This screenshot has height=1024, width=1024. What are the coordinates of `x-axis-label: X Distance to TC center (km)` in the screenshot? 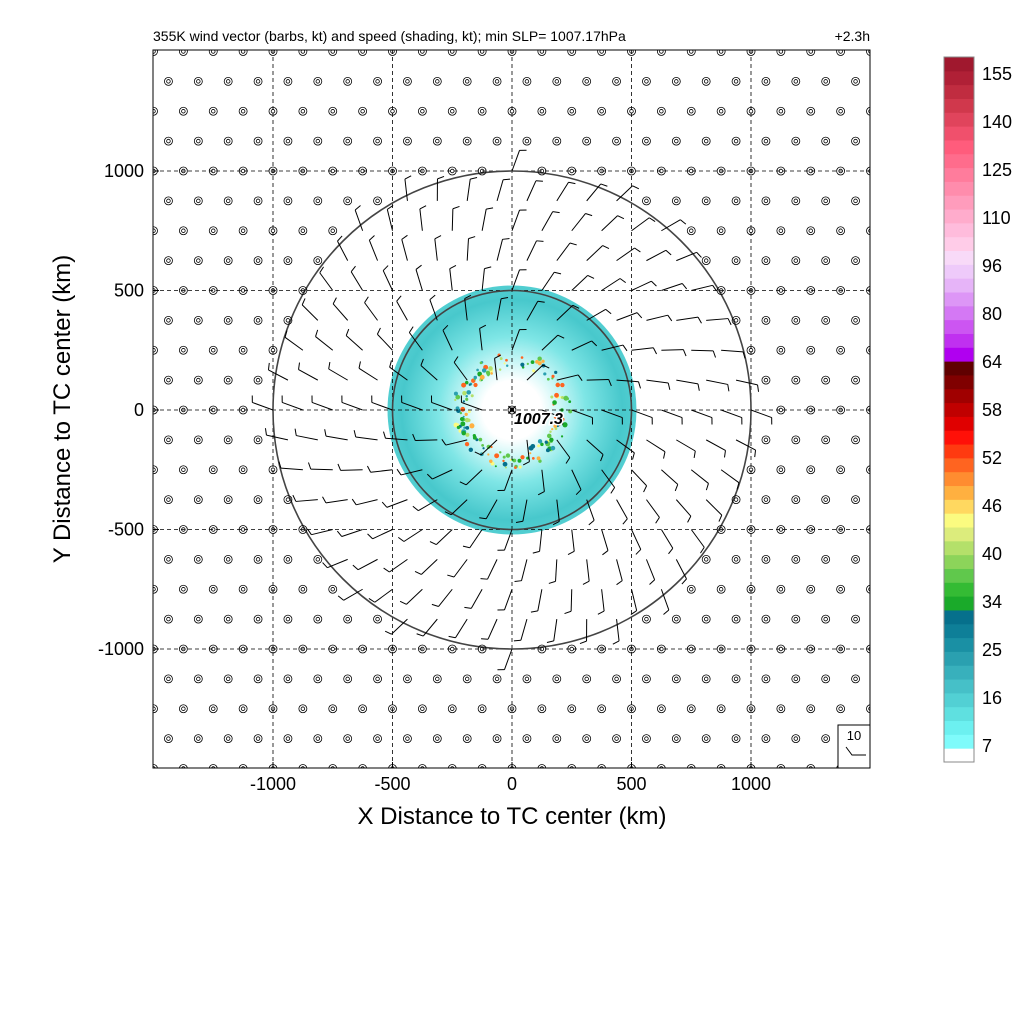 It's located at (512, 816).